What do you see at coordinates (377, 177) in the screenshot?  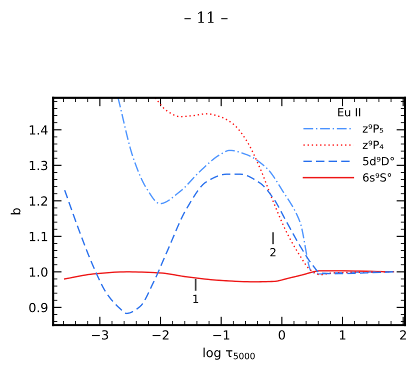 I see `legend-label: 6s⁹S°` at bounding box center [377, 177].